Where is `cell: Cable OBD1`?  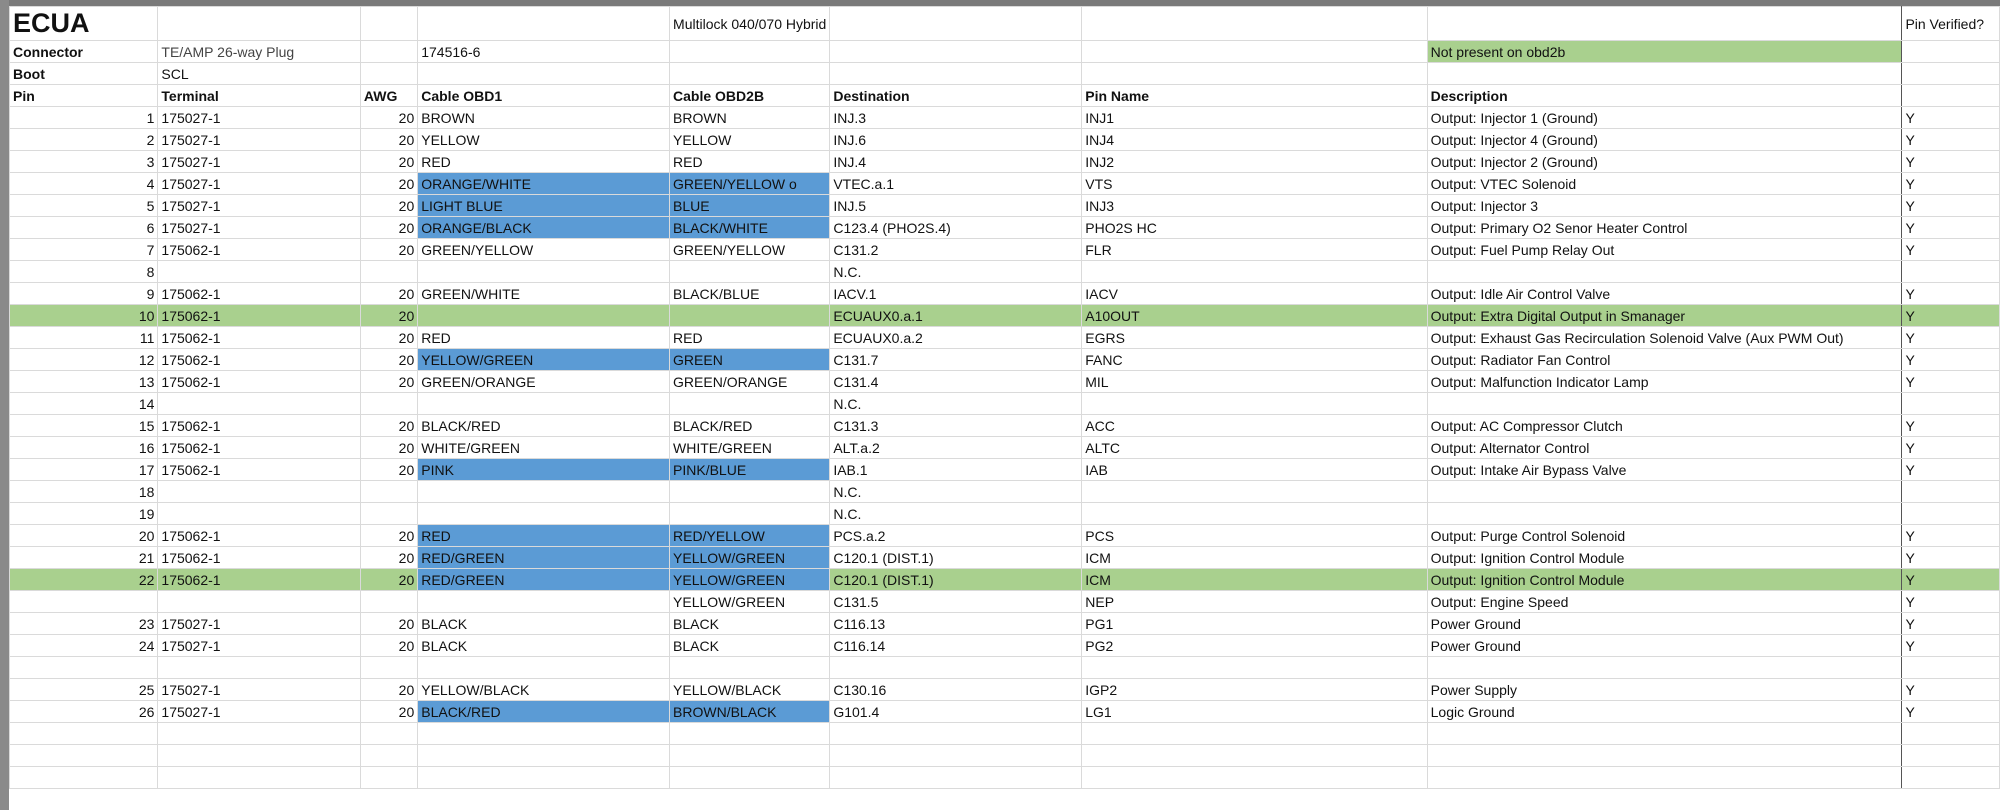 cell: Cable OBD1 is located at coordinates (544, 95).